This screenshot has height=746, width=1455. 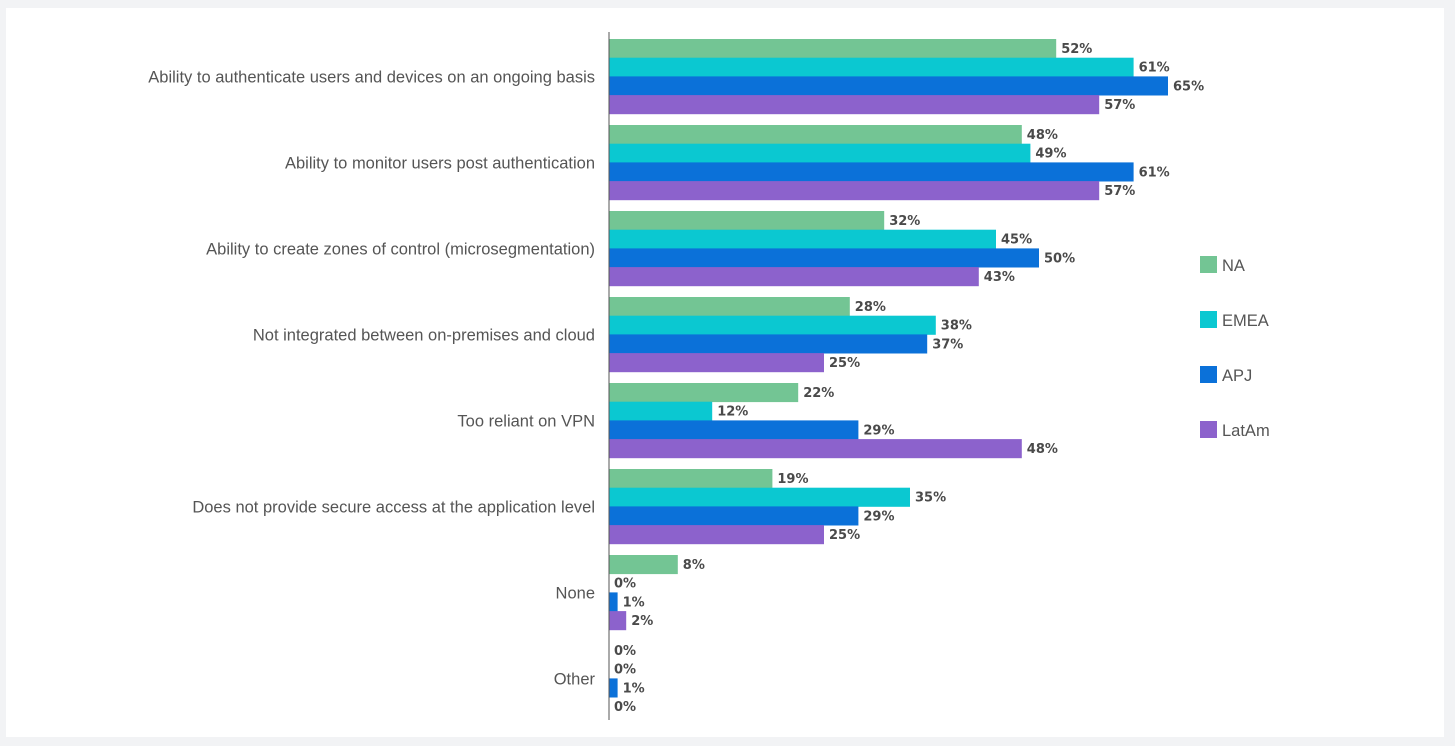 I want to click on value-label: 22%, so click(x=818, y=393).